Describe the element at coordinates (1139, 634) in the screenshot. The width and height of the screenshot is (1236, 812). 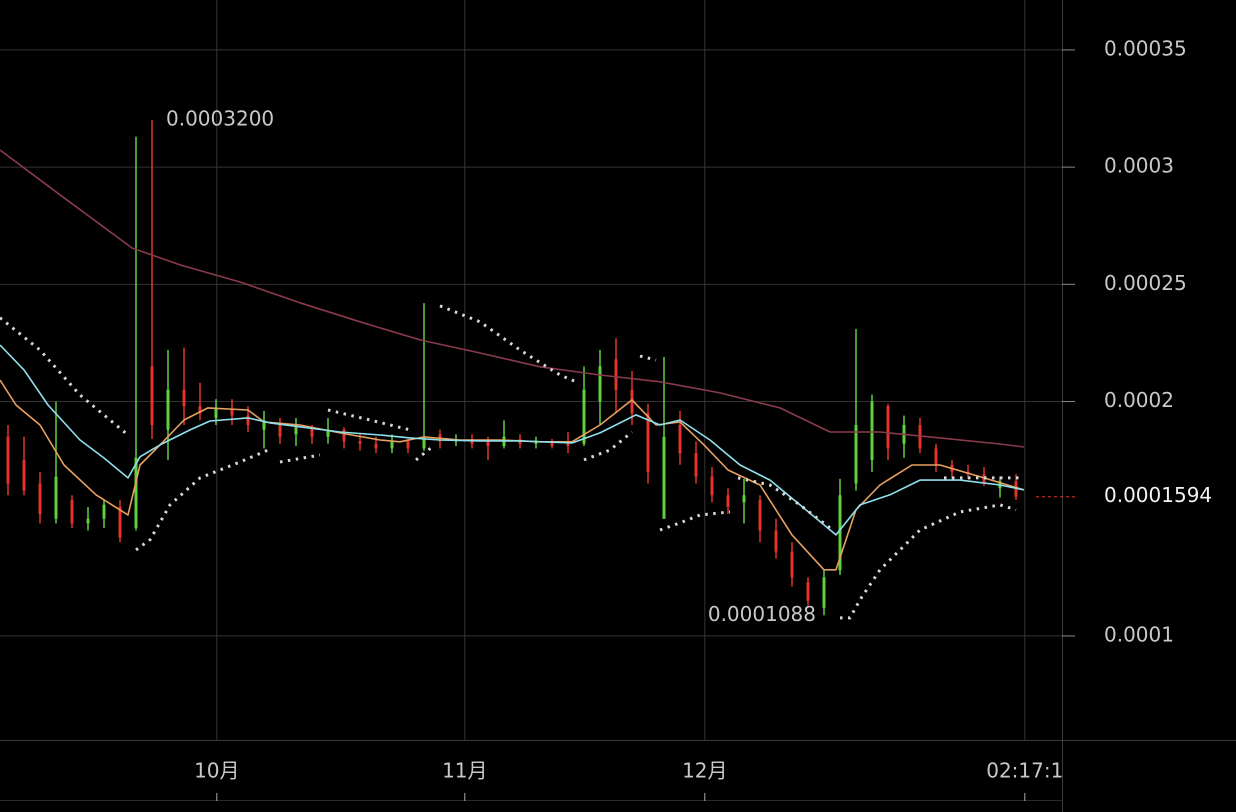
I see `y-tick-label: 0.0001` at that location.